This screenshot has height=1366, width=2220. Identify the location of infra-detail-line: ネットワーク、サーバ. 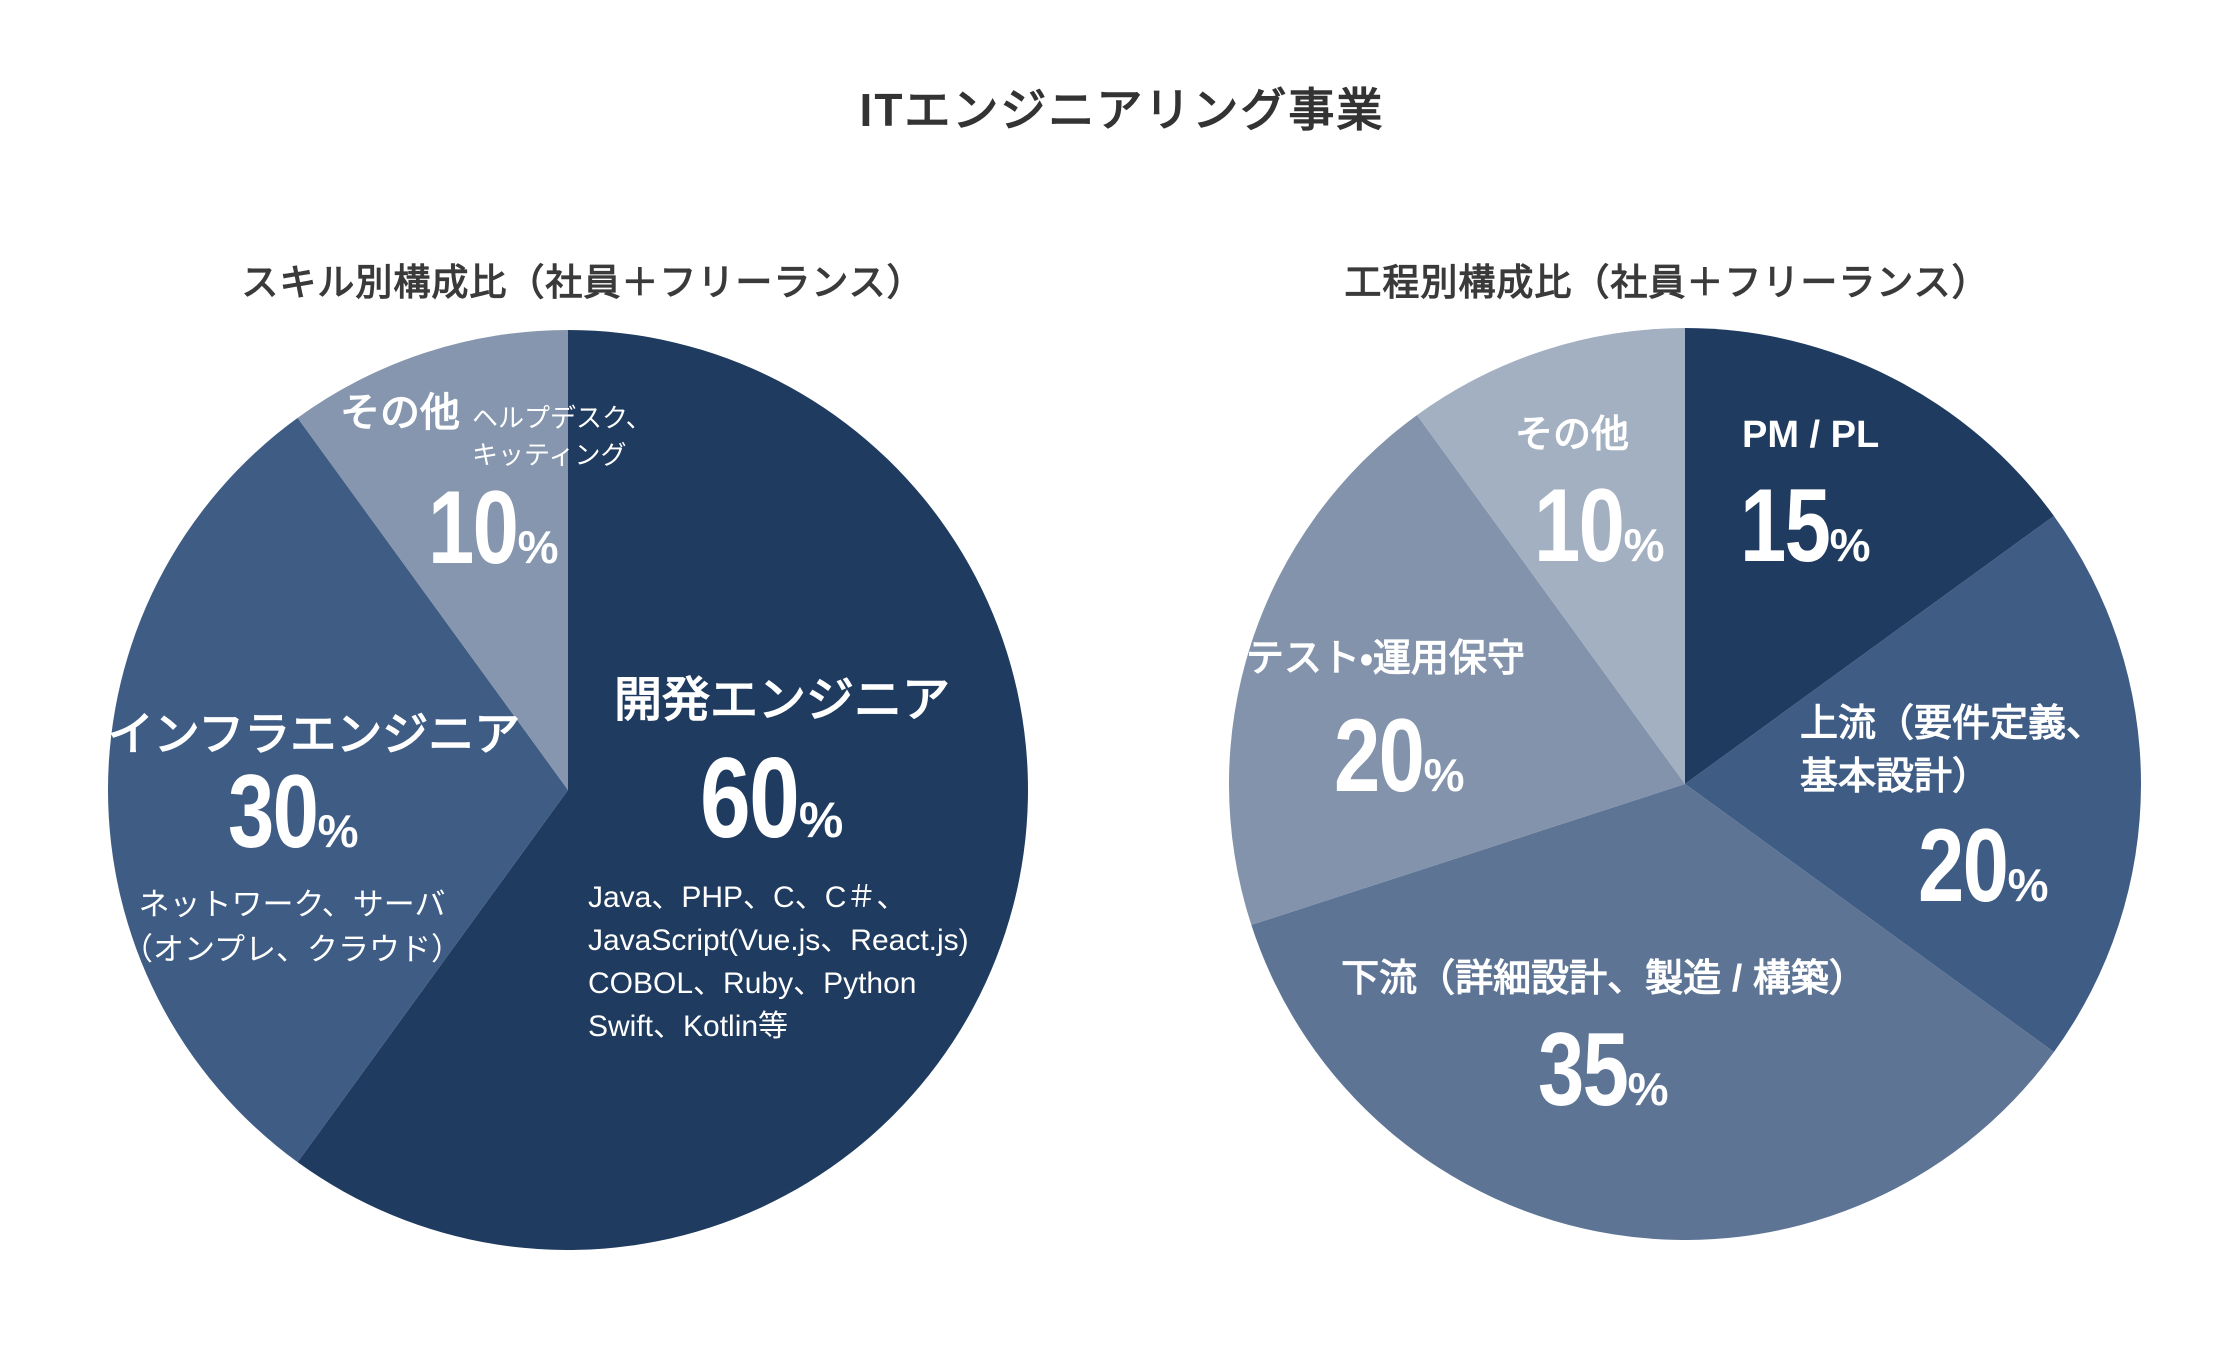
(292, 904).